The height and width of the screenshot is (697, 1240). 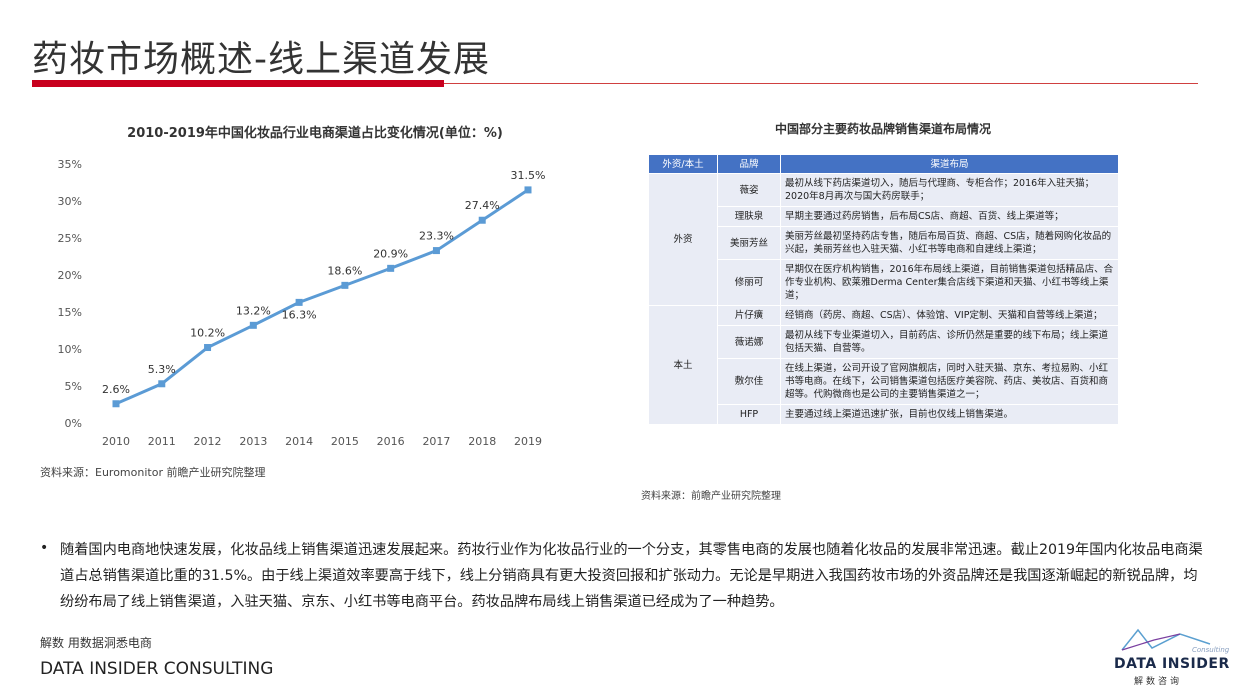 What do you see at coordinates (253, 441) in the screenshot?
I see `x-tick-label: 2013` at bounding box center [253, 441].